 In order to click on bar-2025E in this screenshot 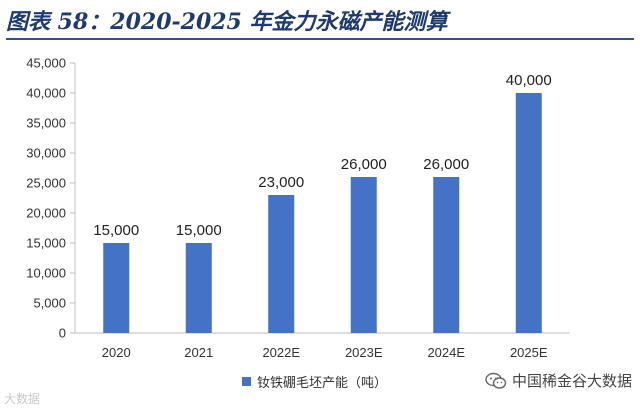, I will do `click(528, 213)`.